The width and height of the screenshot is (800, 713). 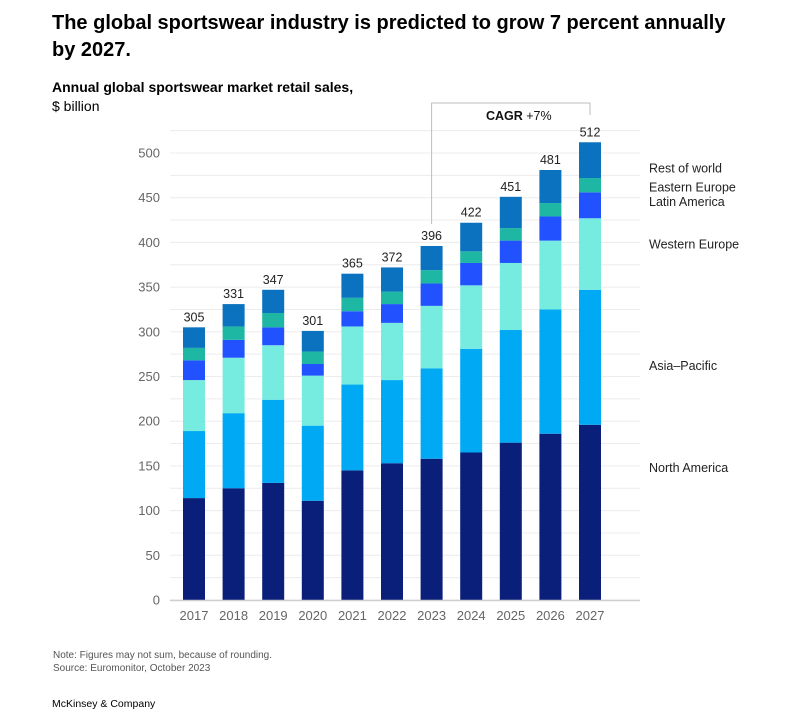 What do you see at coordinates (312, 615) in the screenshot?
I see `x-tick-label: 2020` at bounding box center [312, 615].